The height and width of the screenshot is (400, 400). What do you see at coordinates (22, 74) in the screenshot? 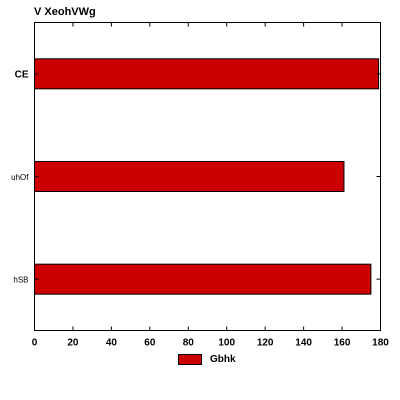
I see `y-tick-label: CE` at bounding box center [22, 74].